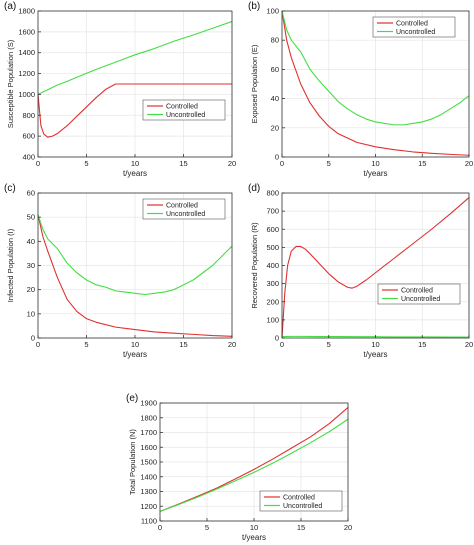 This screenshot has width=474, height=545. I want to click on y-tick-label: 1500, so click(148, 462).